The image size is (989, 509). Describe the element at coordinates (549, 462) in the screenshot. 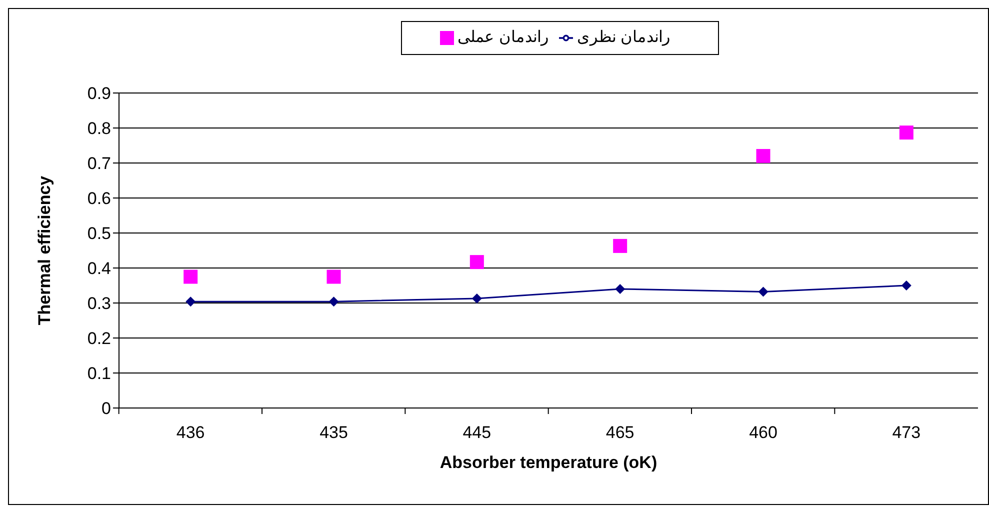

I see `x-axis-title: Absorber temperature (oK)` at that location.